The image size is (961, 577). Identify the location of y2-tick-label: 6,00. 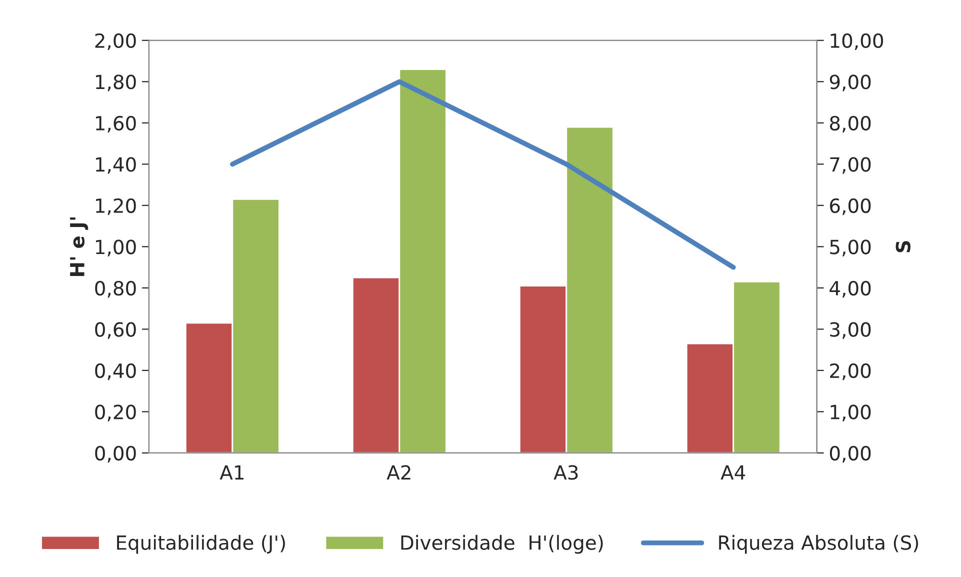
(850, 207).